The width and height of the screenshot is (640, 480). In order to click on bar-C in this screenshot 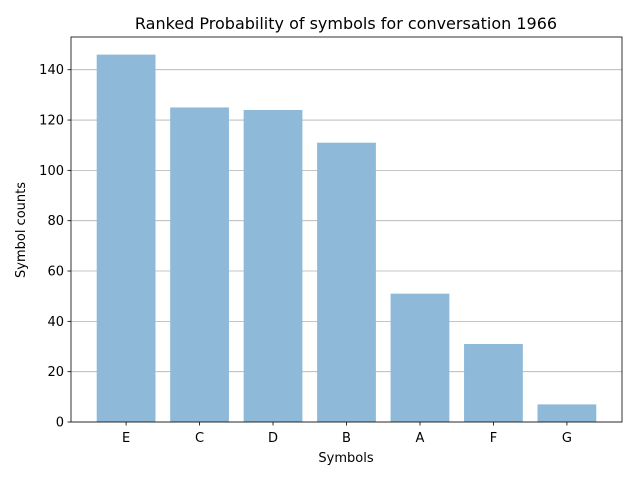, I will do `click(199, 264)`.